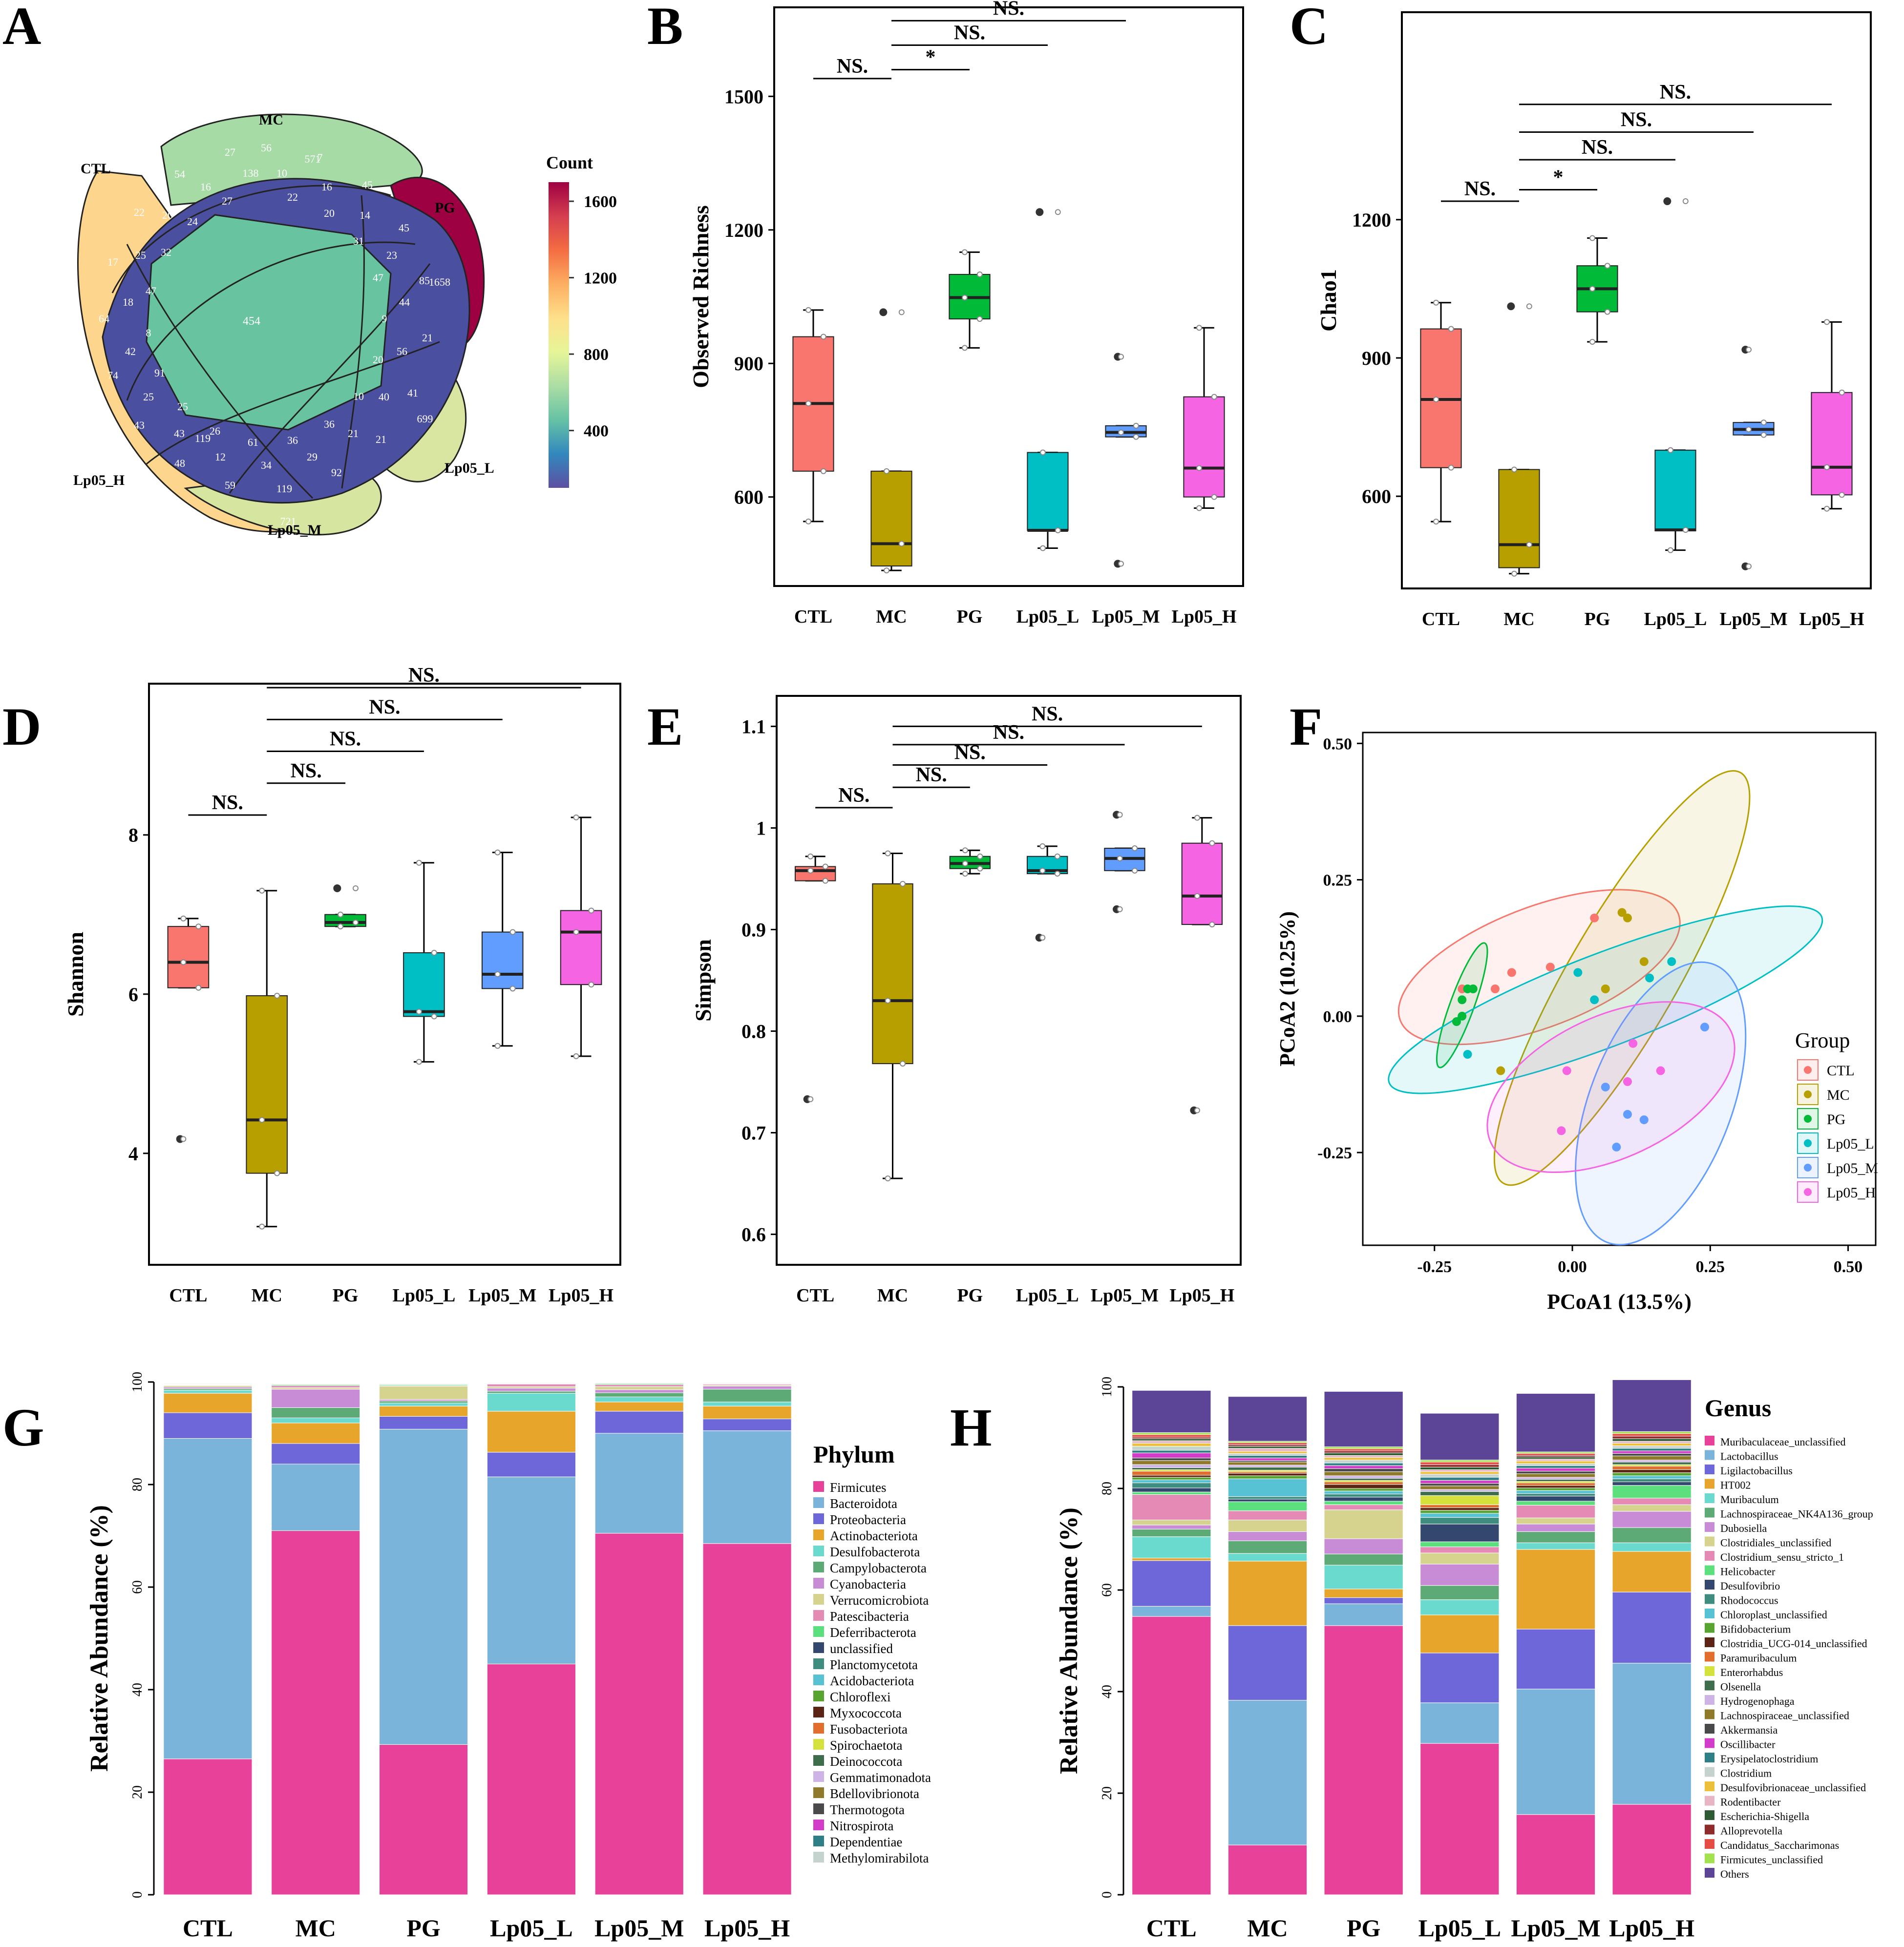 This screenshot has height=1947, width=1904. Describe the element at coordinates (166, 252) in the screenshot. I see `venn-count-label: 32` at that location.